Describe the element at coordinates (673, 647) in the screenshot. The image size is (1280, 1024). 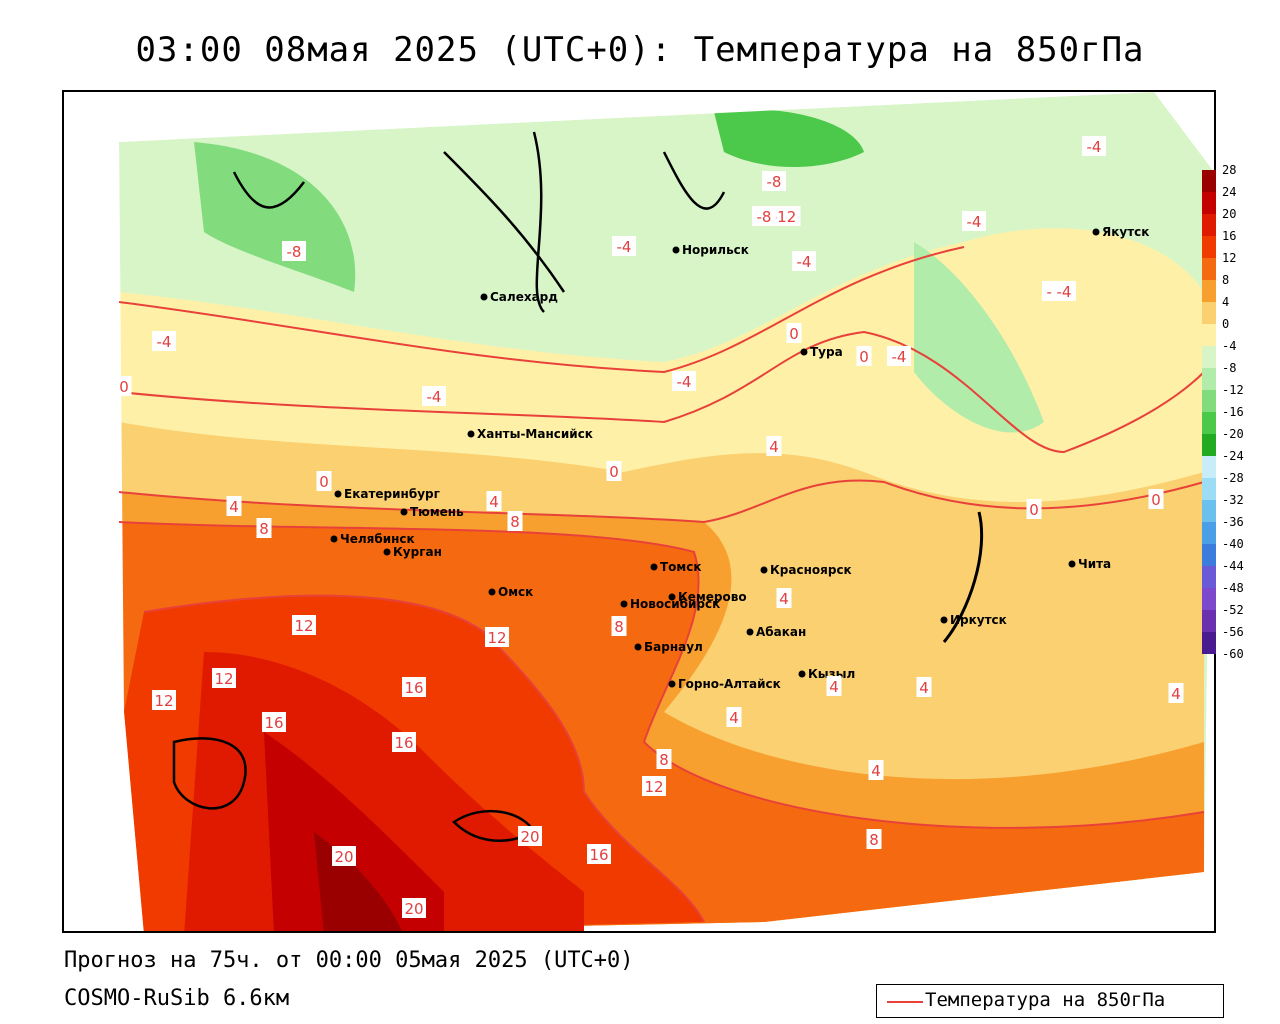
I see `city-label: Барнаул` at that location.